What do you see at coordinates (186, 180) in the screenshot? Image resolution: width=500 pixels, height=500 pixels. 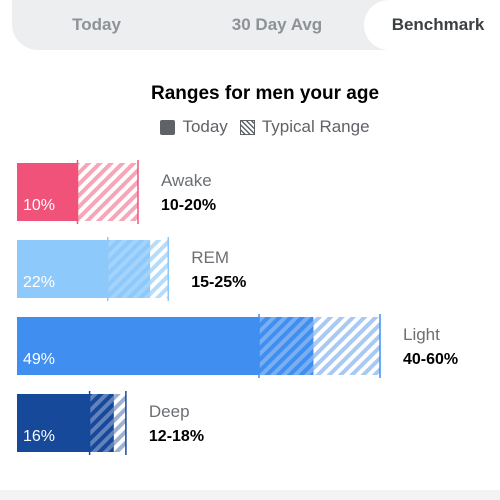 I see `stage-name-label: Awake` at bounding box center [186, 180].